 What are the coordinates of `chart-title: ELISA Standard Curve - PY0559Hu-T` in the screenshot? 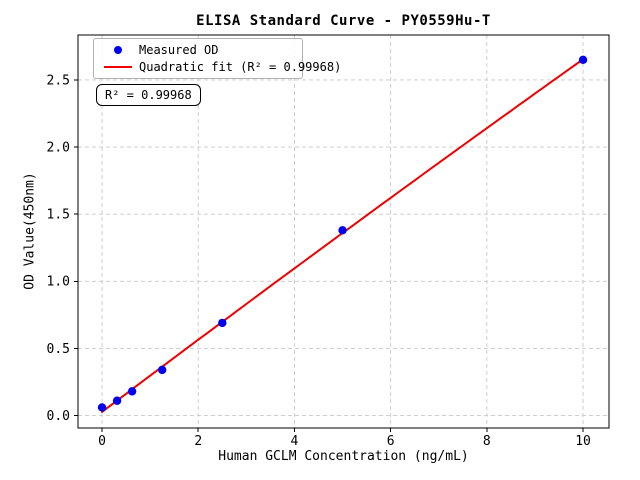 It's located at (343, 21).